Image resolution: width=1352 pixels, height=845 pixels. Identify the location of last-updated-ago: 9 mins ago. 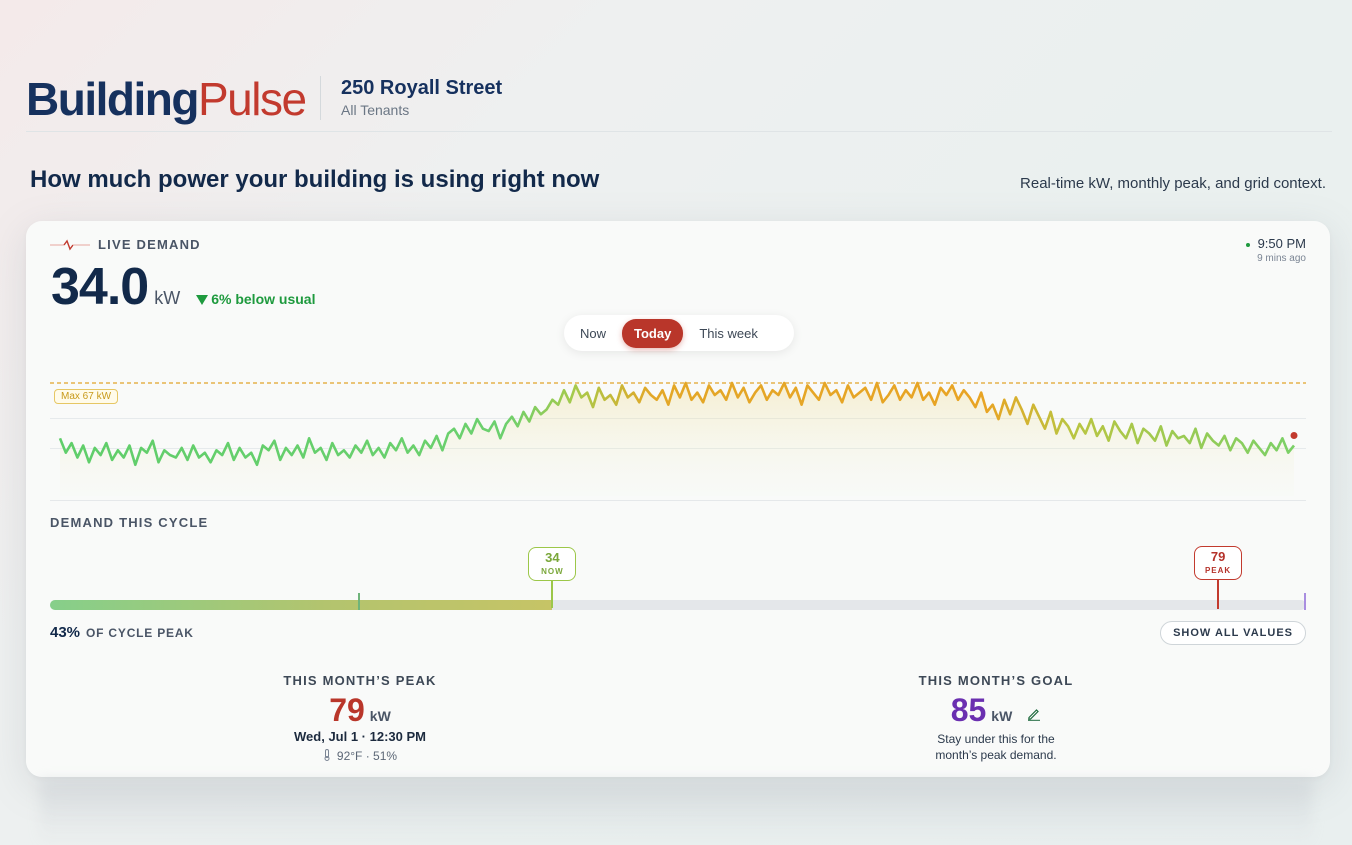
(1281, 258).